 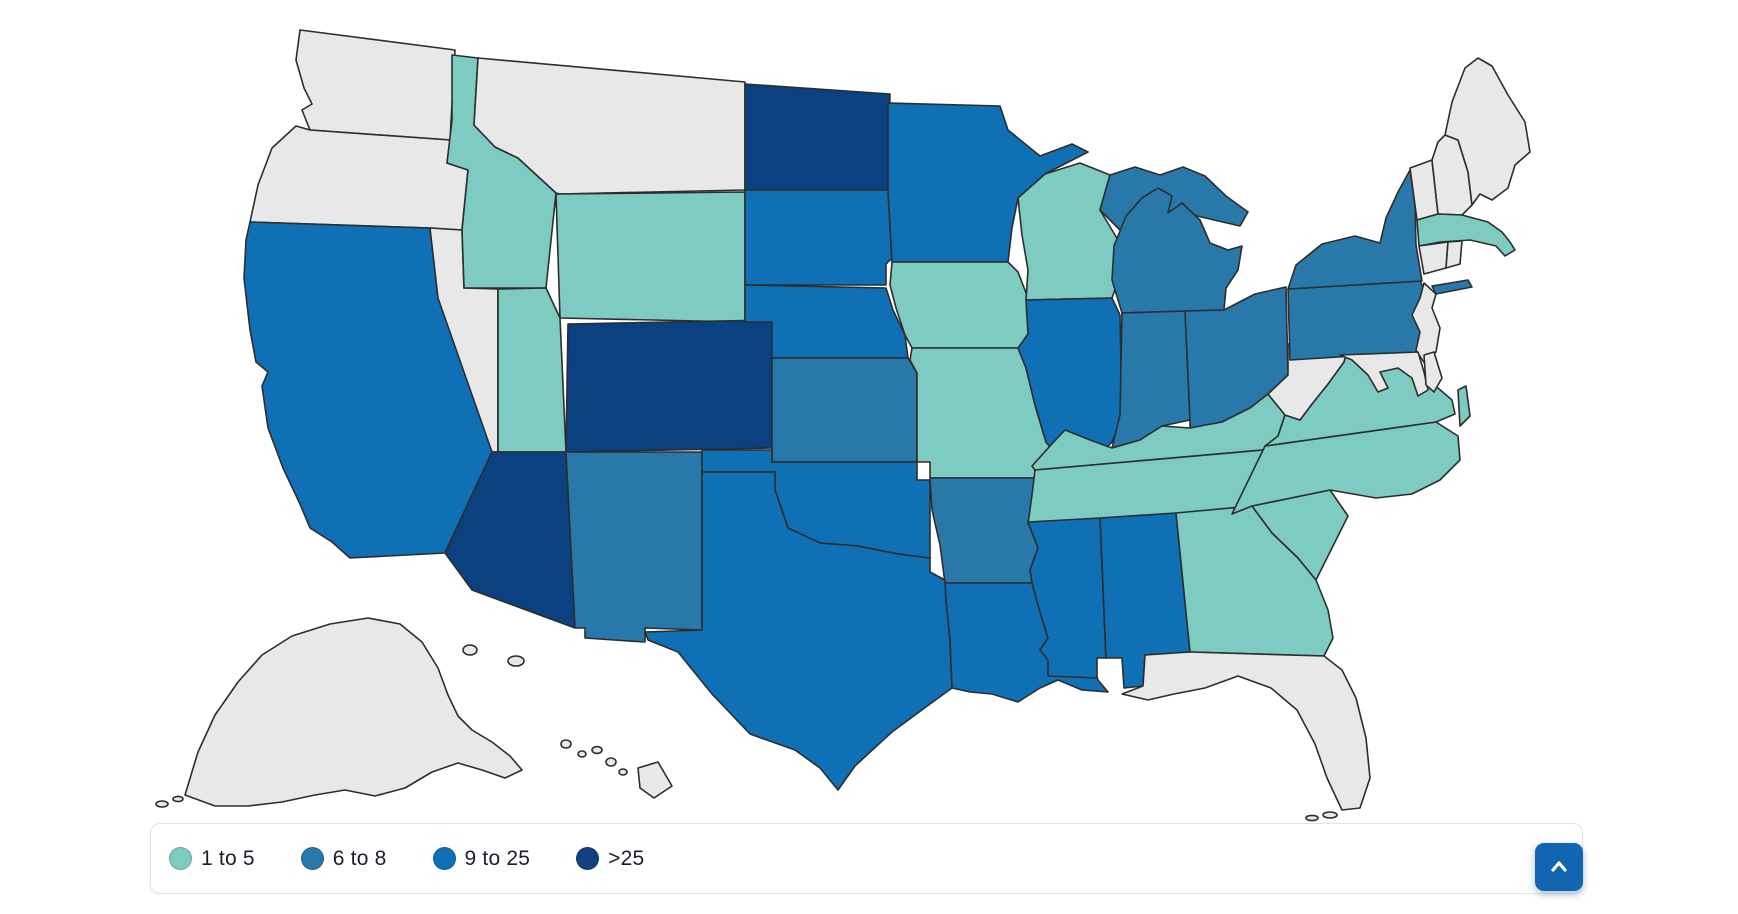 I want to click on state-NM, so click(x=634, y=547).